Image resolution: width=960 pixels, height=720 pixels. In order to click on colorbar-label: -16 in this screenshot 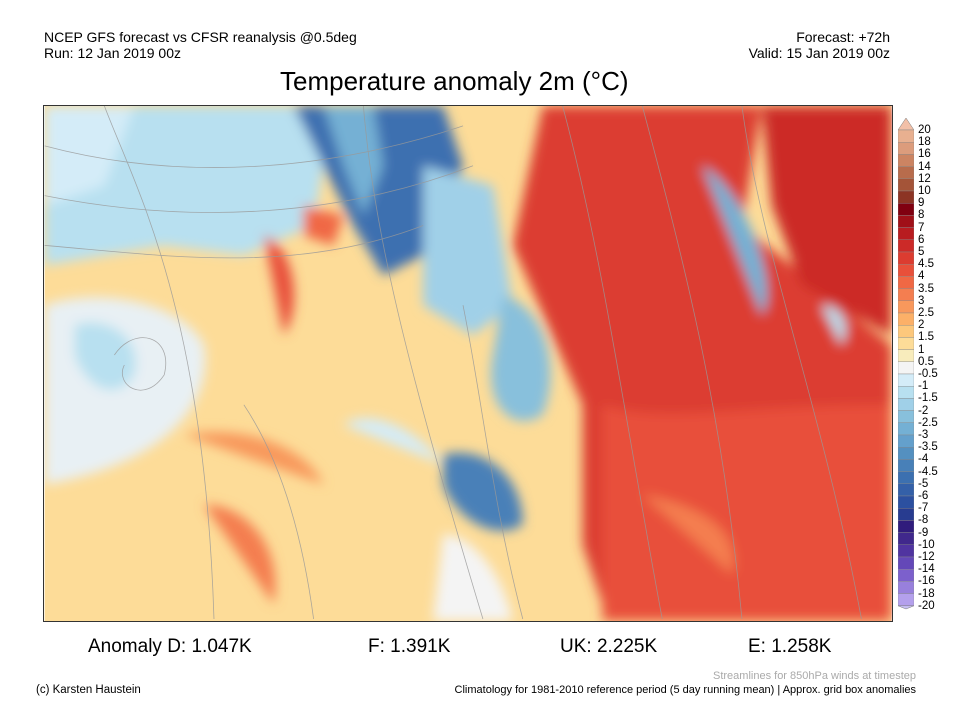, I will do `click(926, 581)`.